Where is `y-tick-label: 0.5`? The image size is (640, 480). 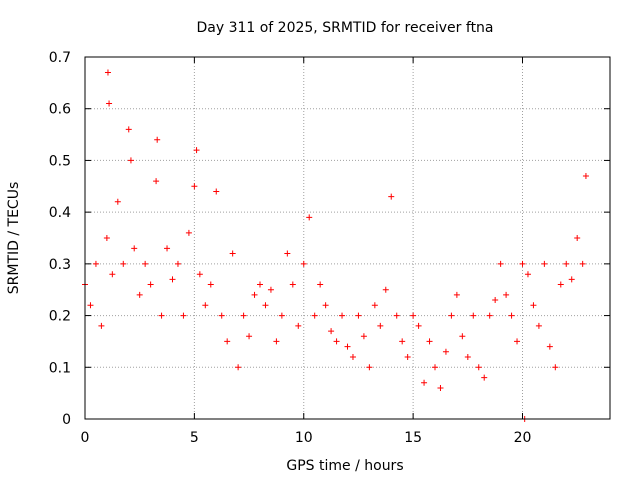
y-tick-label: 0.5 is located at coordinates (60, 161).